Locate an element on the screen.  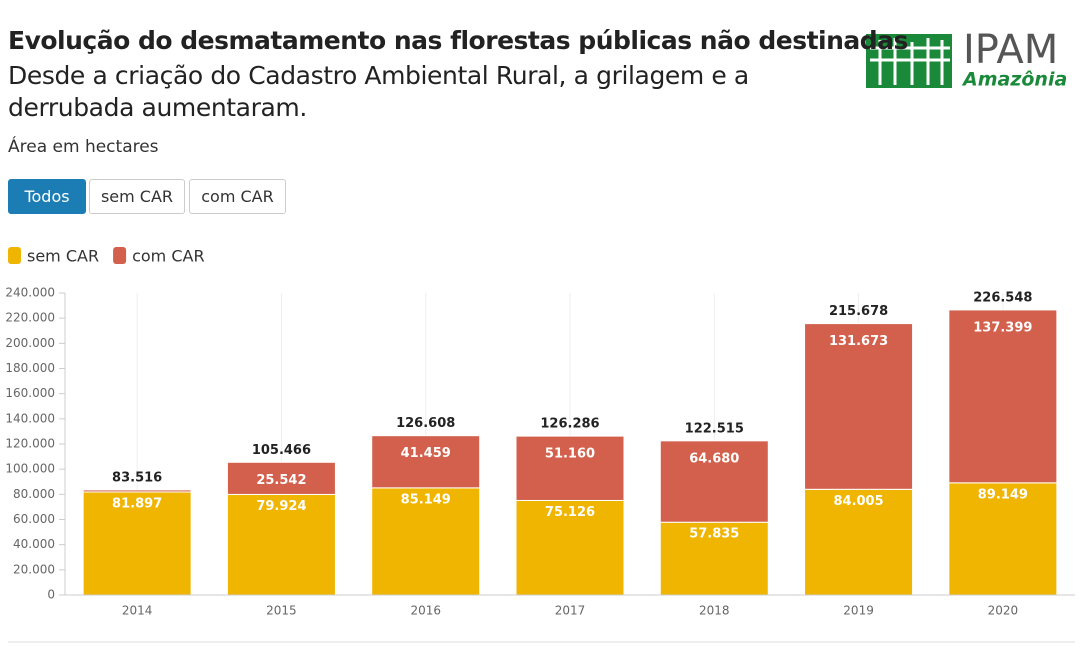
y-tick-label: 0 is located at coordinates (51, 595).